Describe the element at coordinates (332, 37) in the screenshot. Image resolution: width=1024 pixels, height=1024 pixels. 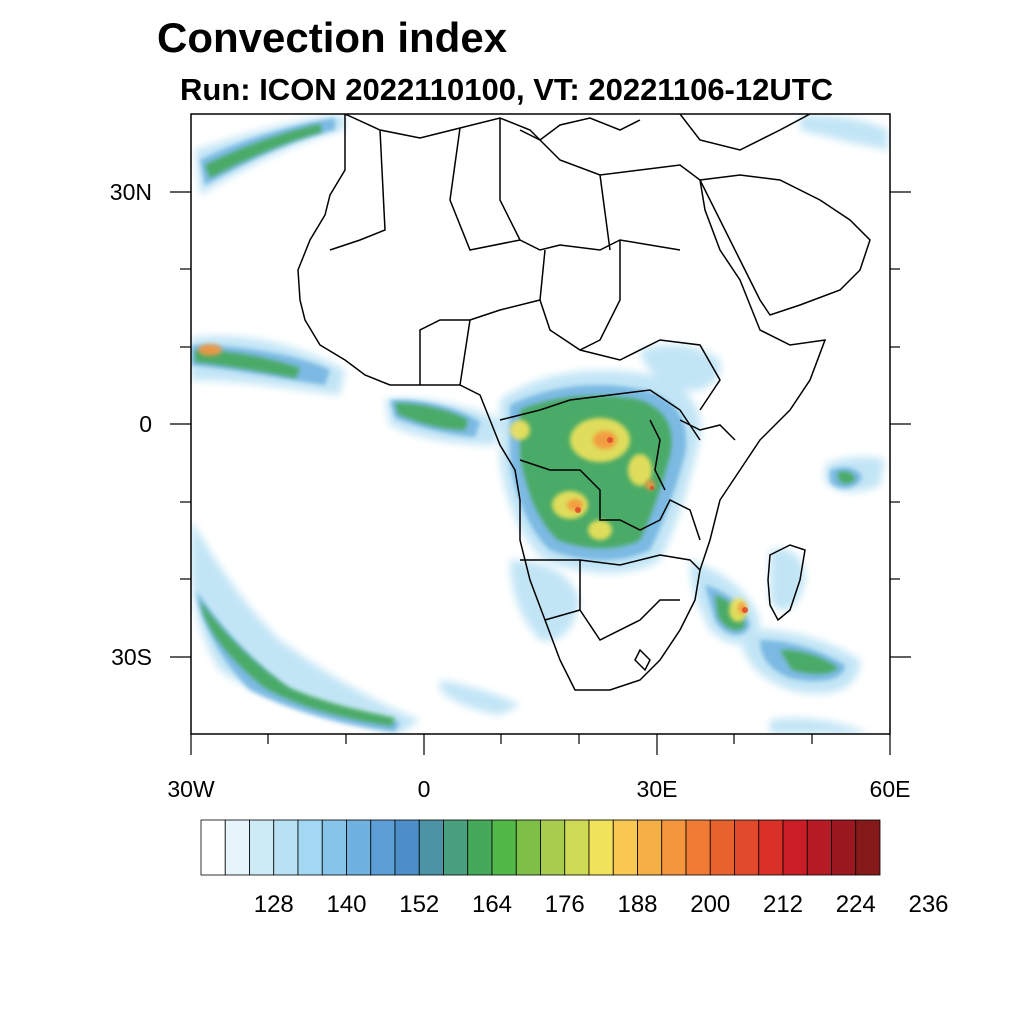
I see `map-title: Convection index` at that location.